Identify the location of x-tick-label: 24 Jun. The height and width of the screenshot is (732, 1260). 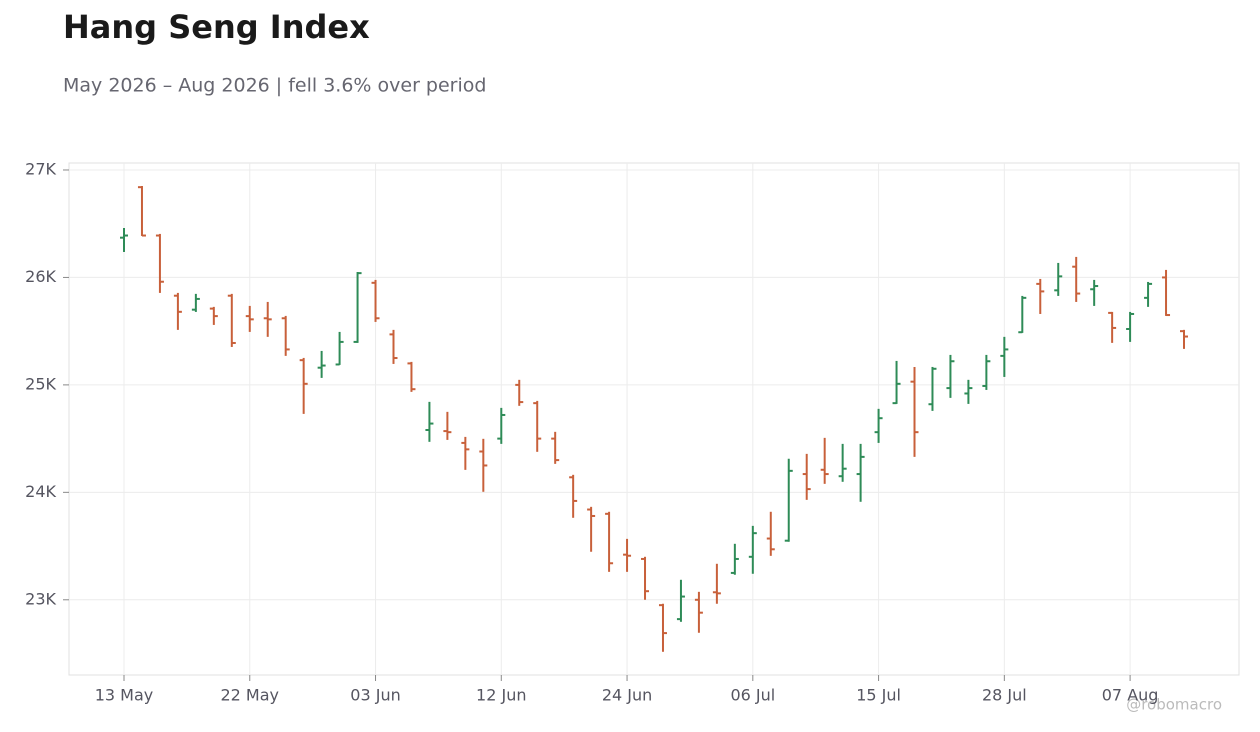
(627, 695).